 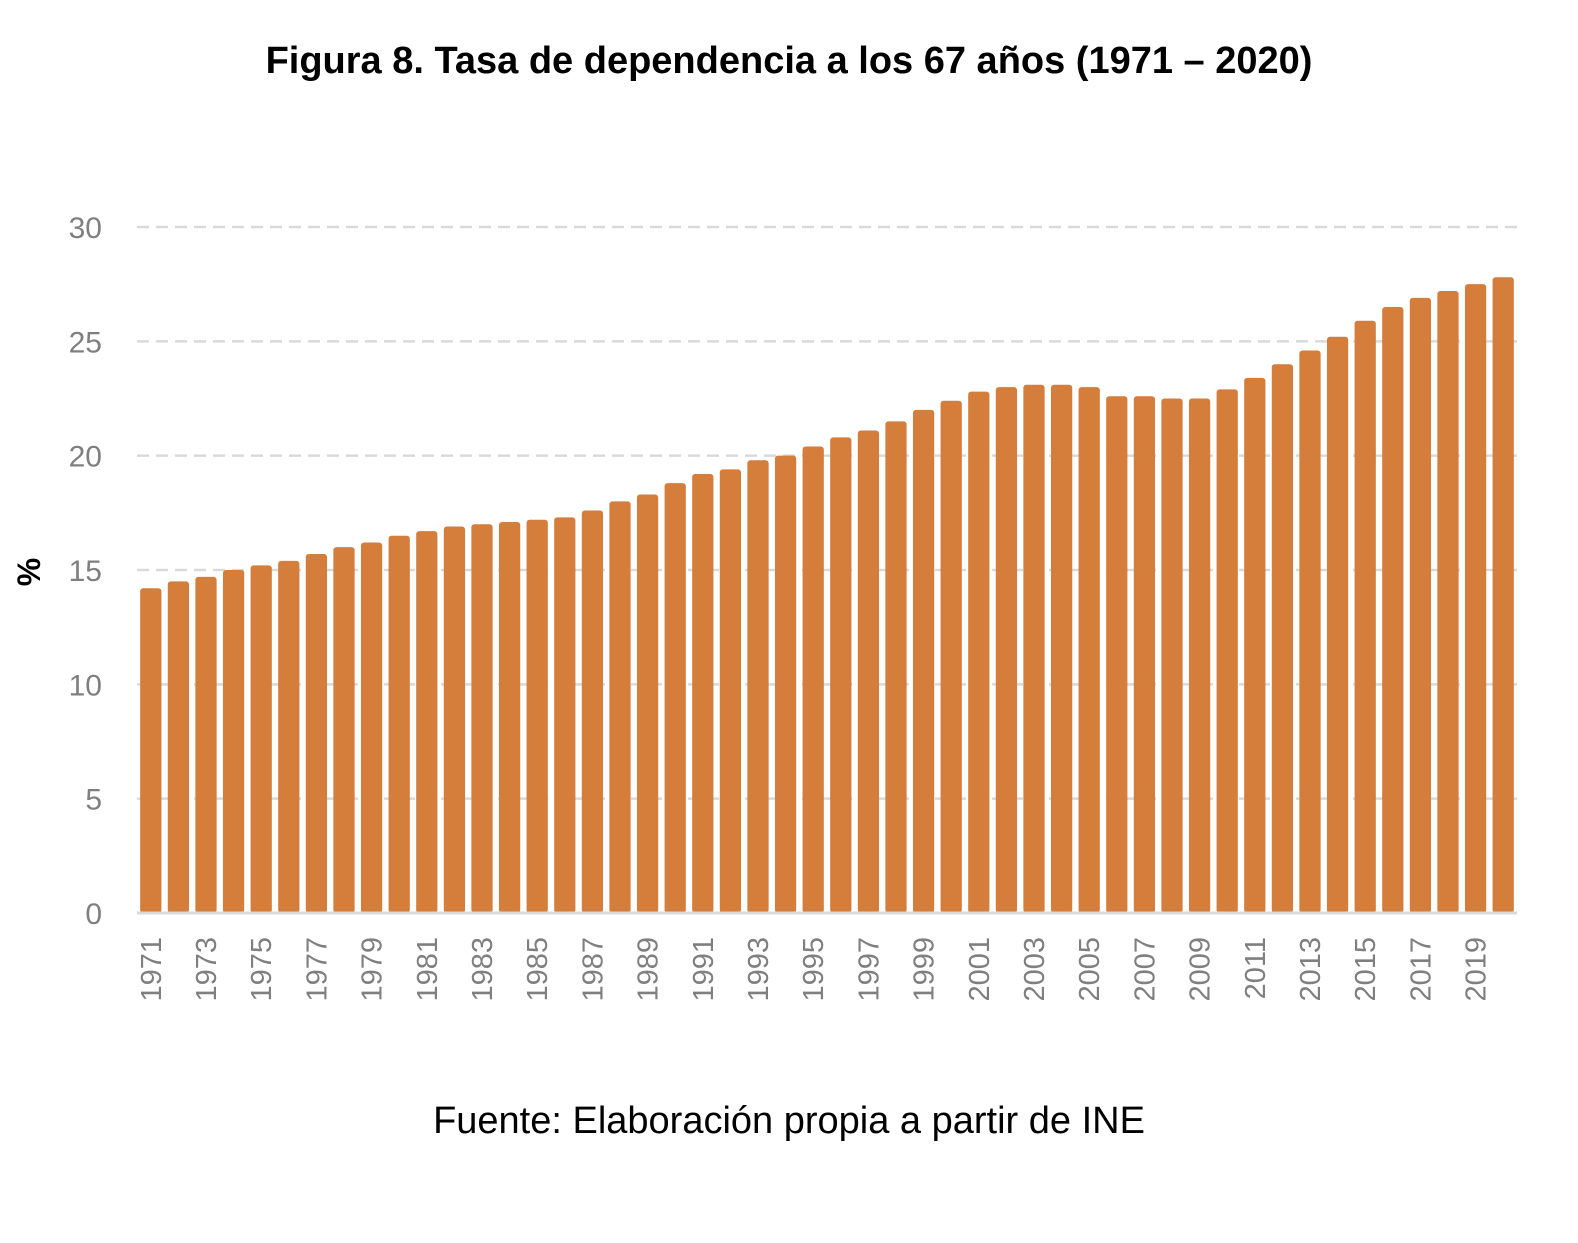 What do you see at coordinates (85, 228) in the screenshot?
I see `y-tick-label: 30` at bounding box center [85, 228].